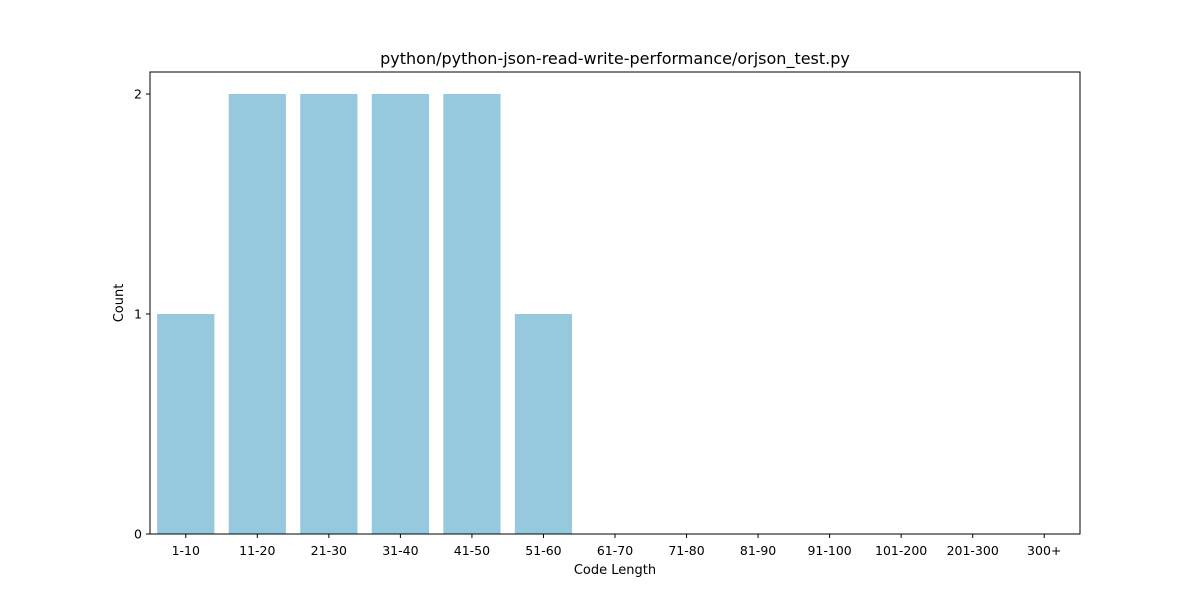 The height and width of the screenshot is (600, 1200). What do you see at coordinates (901, 550) in the screenshot?
I see `x-tick-label: 101-200` at bounding box center [901, 550].